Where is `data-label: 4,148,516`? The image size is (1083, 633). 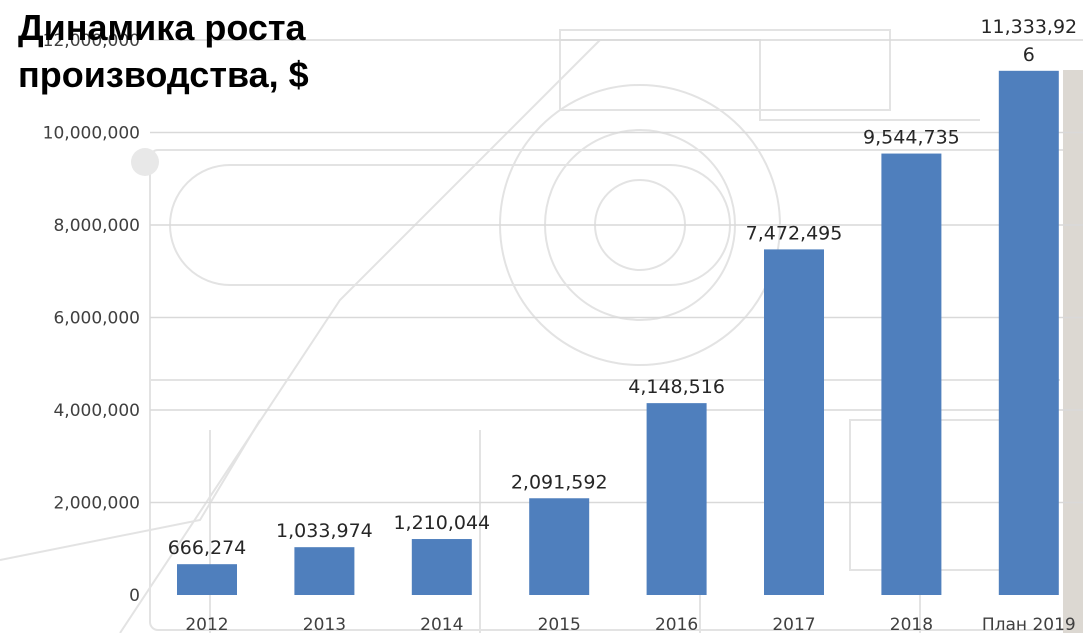 data-label: 4,148,516 is located at coordinates (676, 387).